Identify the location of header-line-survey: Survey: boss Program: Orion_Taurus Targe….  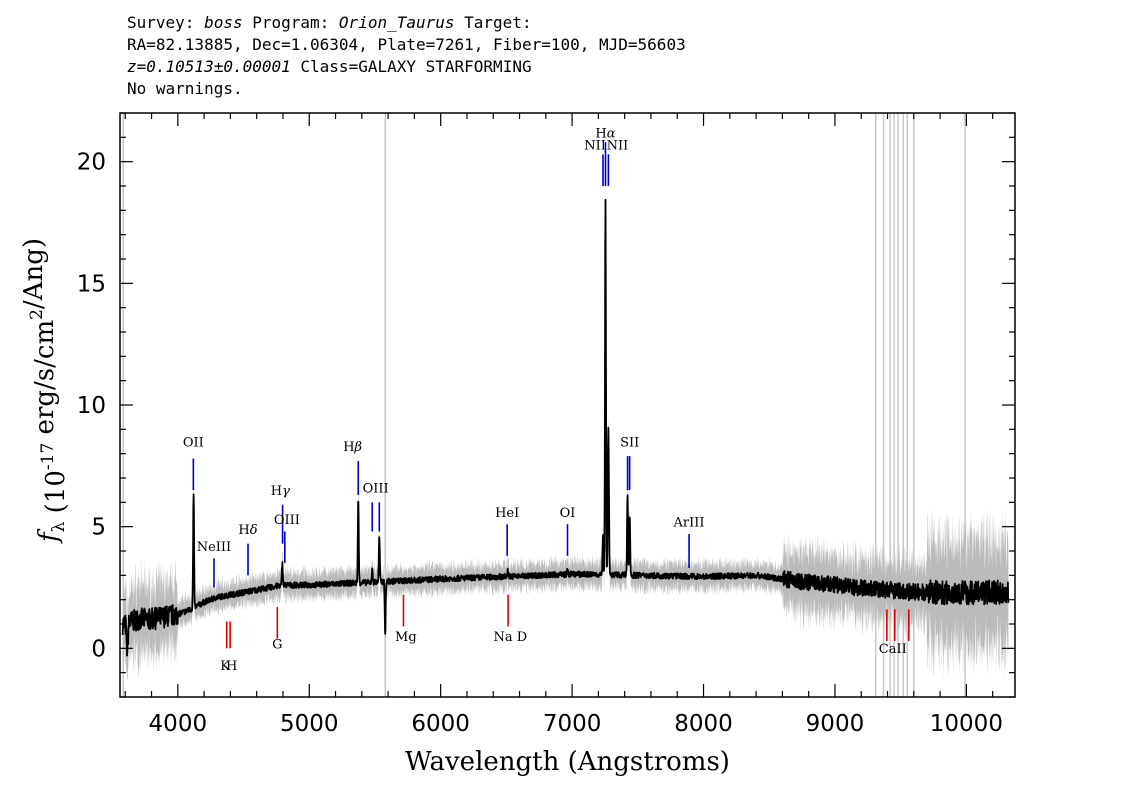
(406, 23).